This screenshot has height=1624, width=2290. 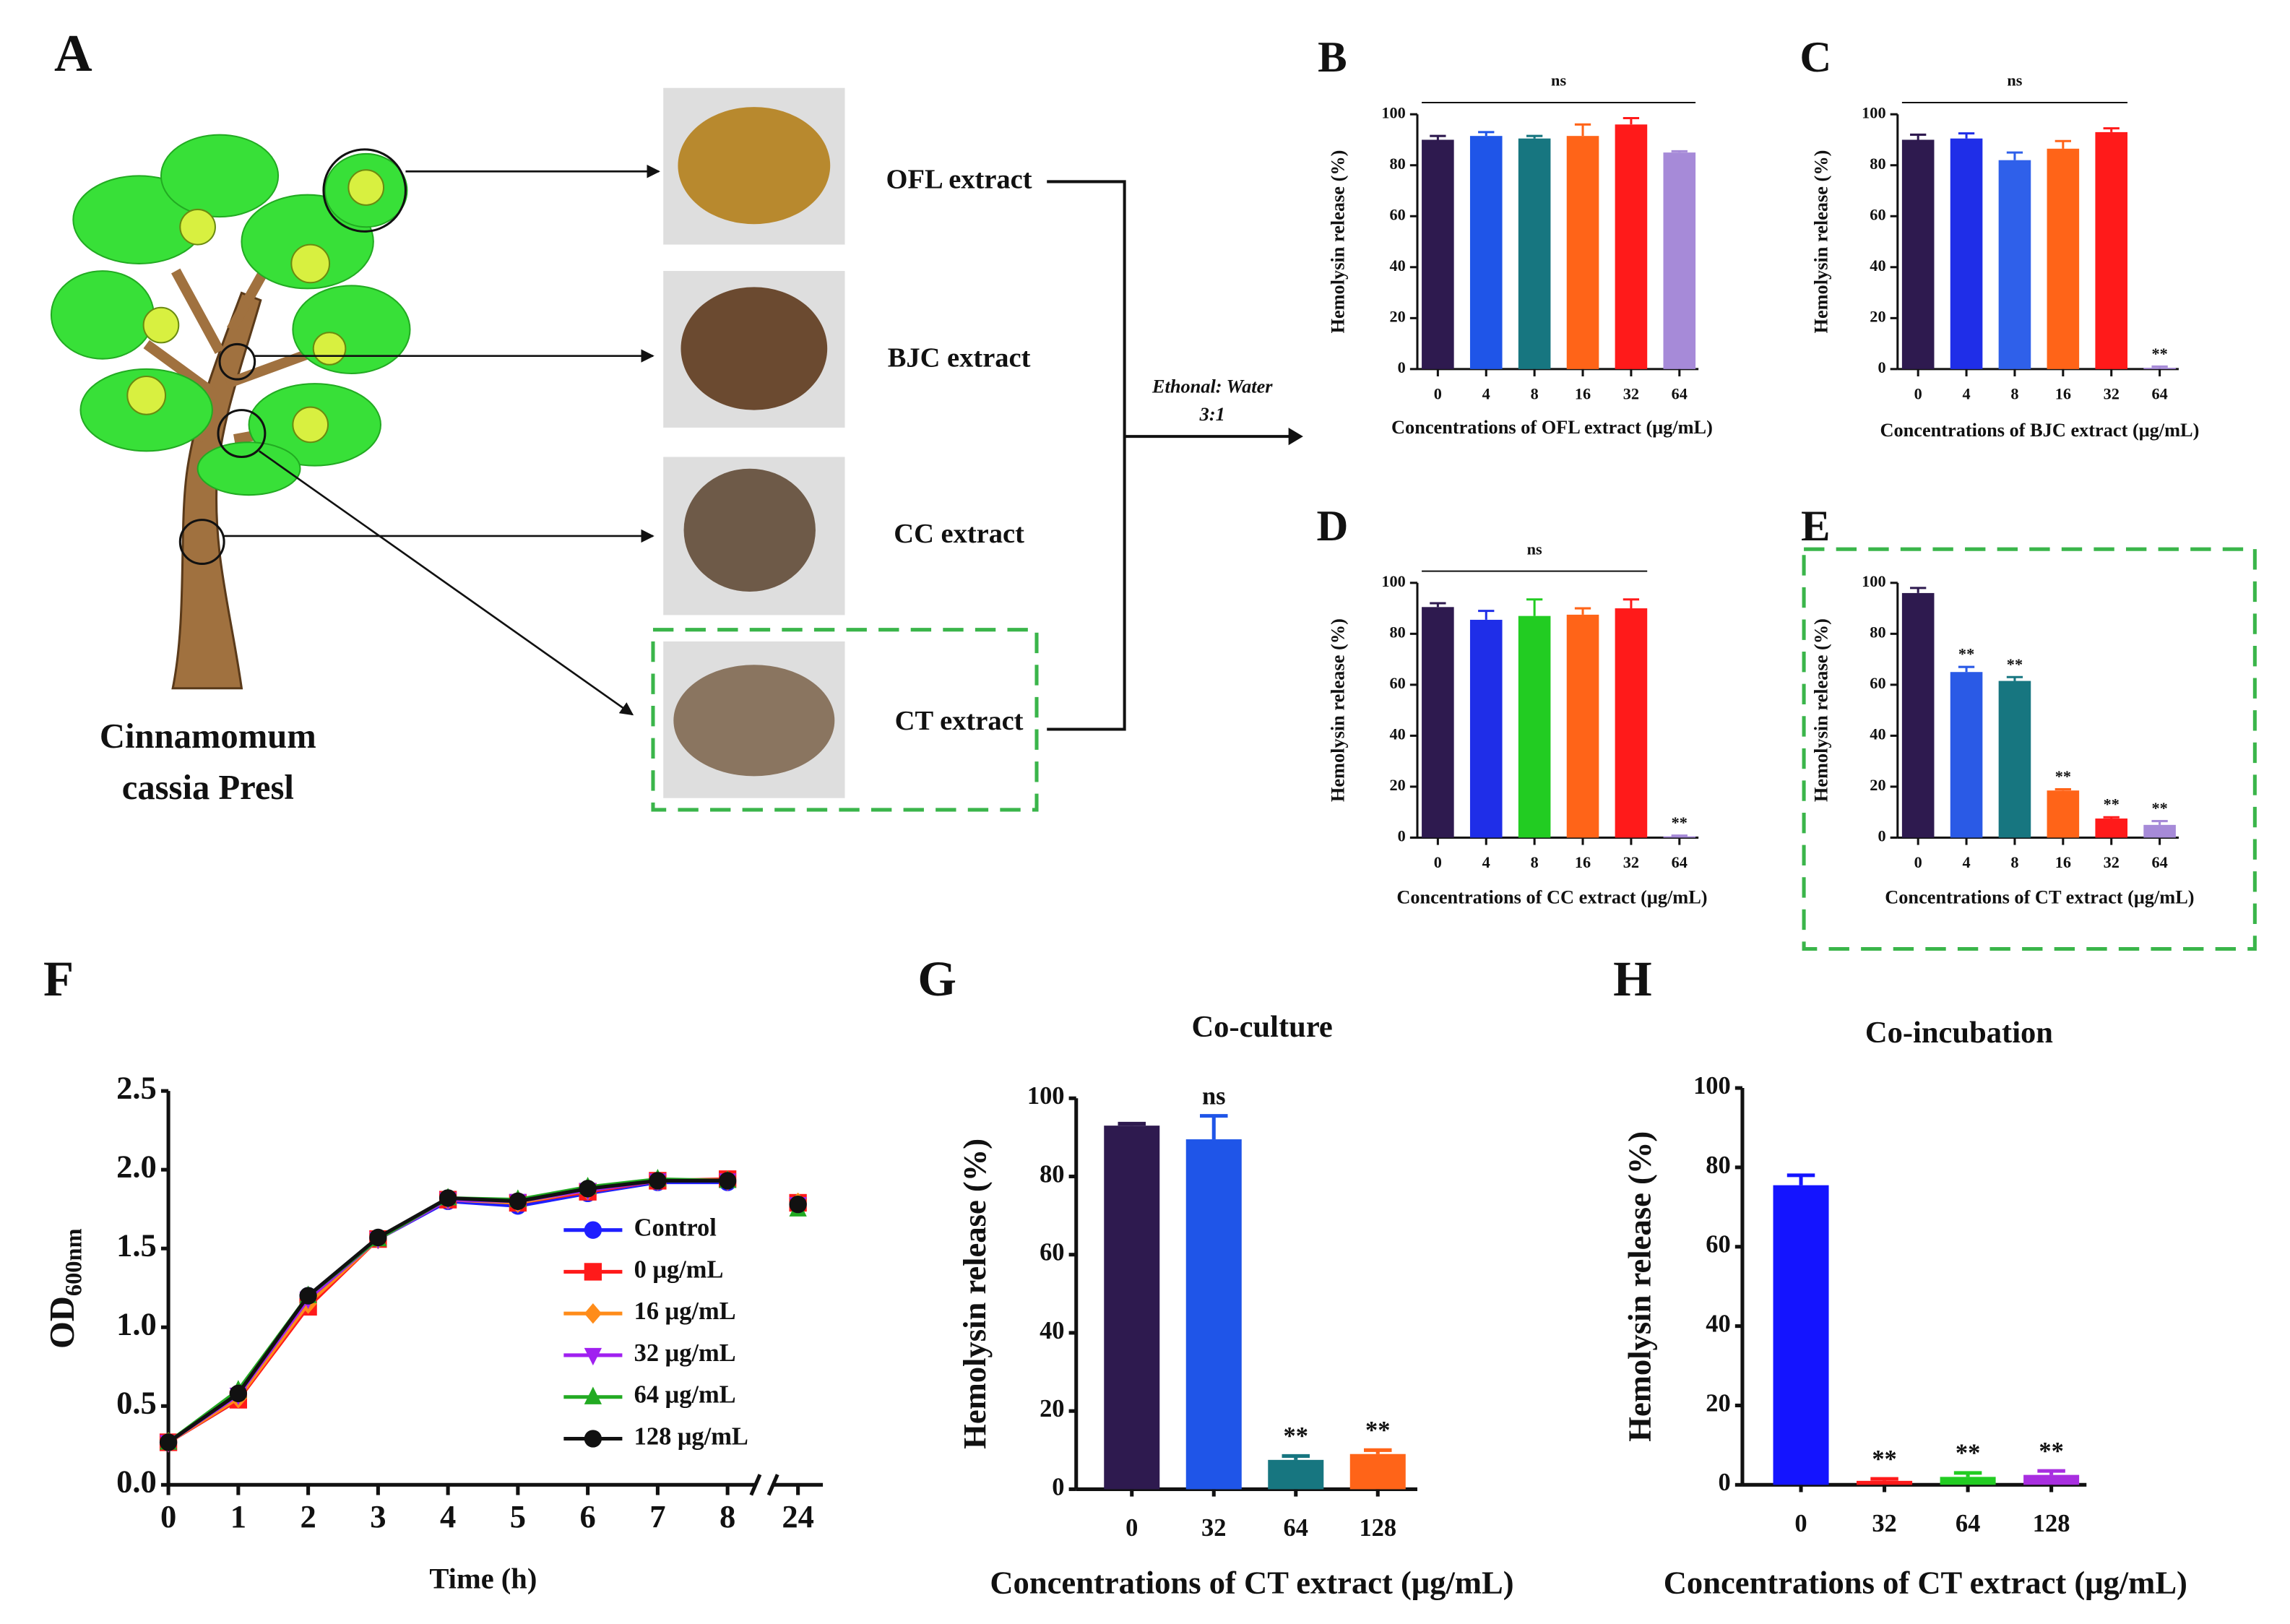 I want to click on panel-label: F, so click(x=58, y=978).